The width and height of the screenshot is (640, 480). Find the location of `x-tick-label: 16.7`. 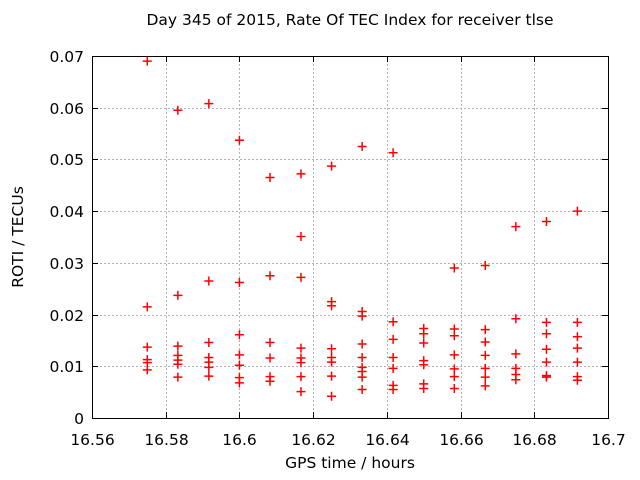

x-tick-label: 16.7 is located at coordinates (608, 440).